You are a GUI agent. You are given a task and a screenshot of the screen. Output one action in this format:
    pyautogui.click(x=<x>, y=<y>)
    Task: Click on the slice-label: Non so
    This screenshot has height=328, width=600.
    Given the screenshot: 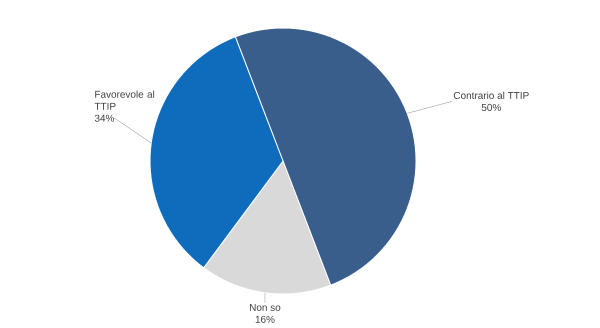 What is the action you would take?
    pyautogui.click(x=265, y=307)
    